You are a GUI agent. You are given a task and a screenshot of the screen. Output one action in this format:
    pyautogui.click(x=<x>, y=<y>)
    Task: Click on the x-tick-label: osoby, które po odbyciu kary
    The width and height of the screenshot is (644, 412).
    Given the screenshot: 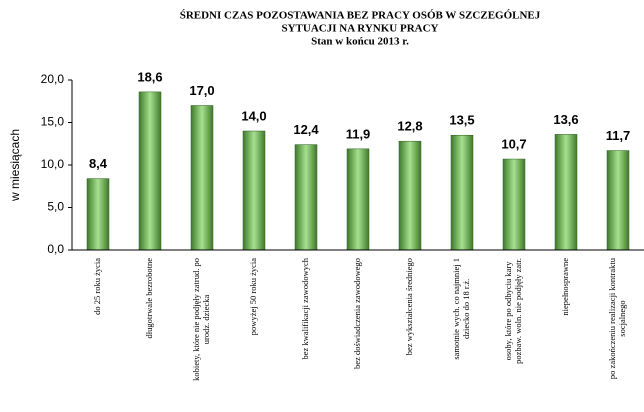 What is the action you would take?
    pyautogui.click(x=508, y=311)
    